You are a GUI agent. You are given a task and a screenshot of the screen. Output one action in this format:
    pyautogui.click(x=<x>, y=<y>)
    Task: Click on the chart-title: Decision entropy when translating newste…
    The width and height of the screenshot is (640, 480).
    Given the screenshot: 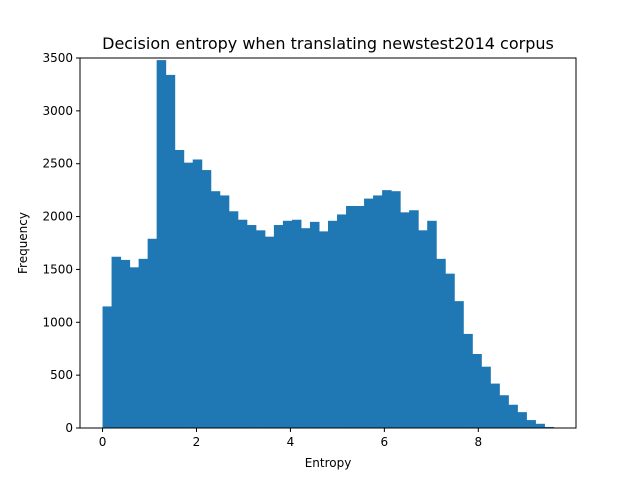 What is the action you would take?
    pyautogui.click(x=328, y=43)
    